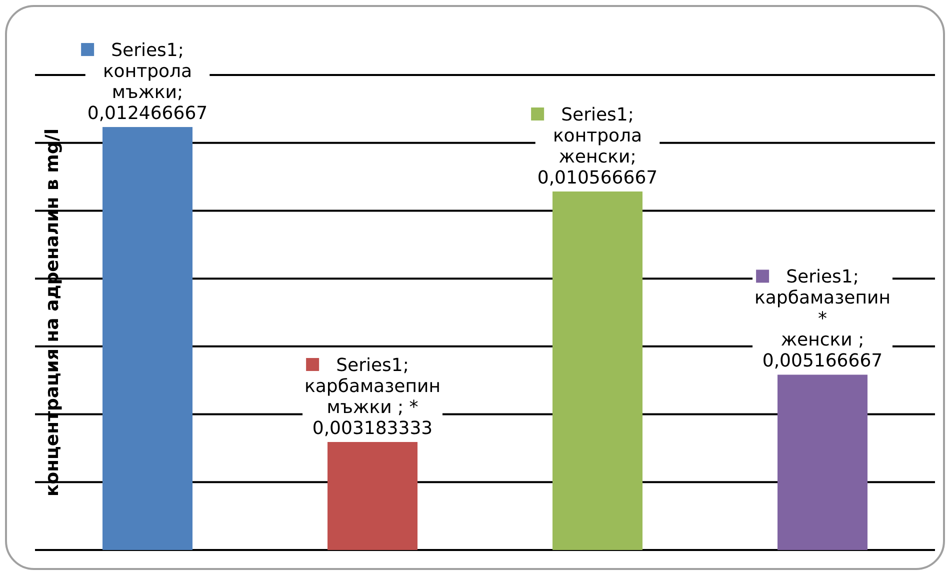  What do you see at coordinates (372, 396) in the screenshot?
I see `data-label: Series1; карбамазепин мъжки ; * 0,003183333` at bounding box center [372, 396].